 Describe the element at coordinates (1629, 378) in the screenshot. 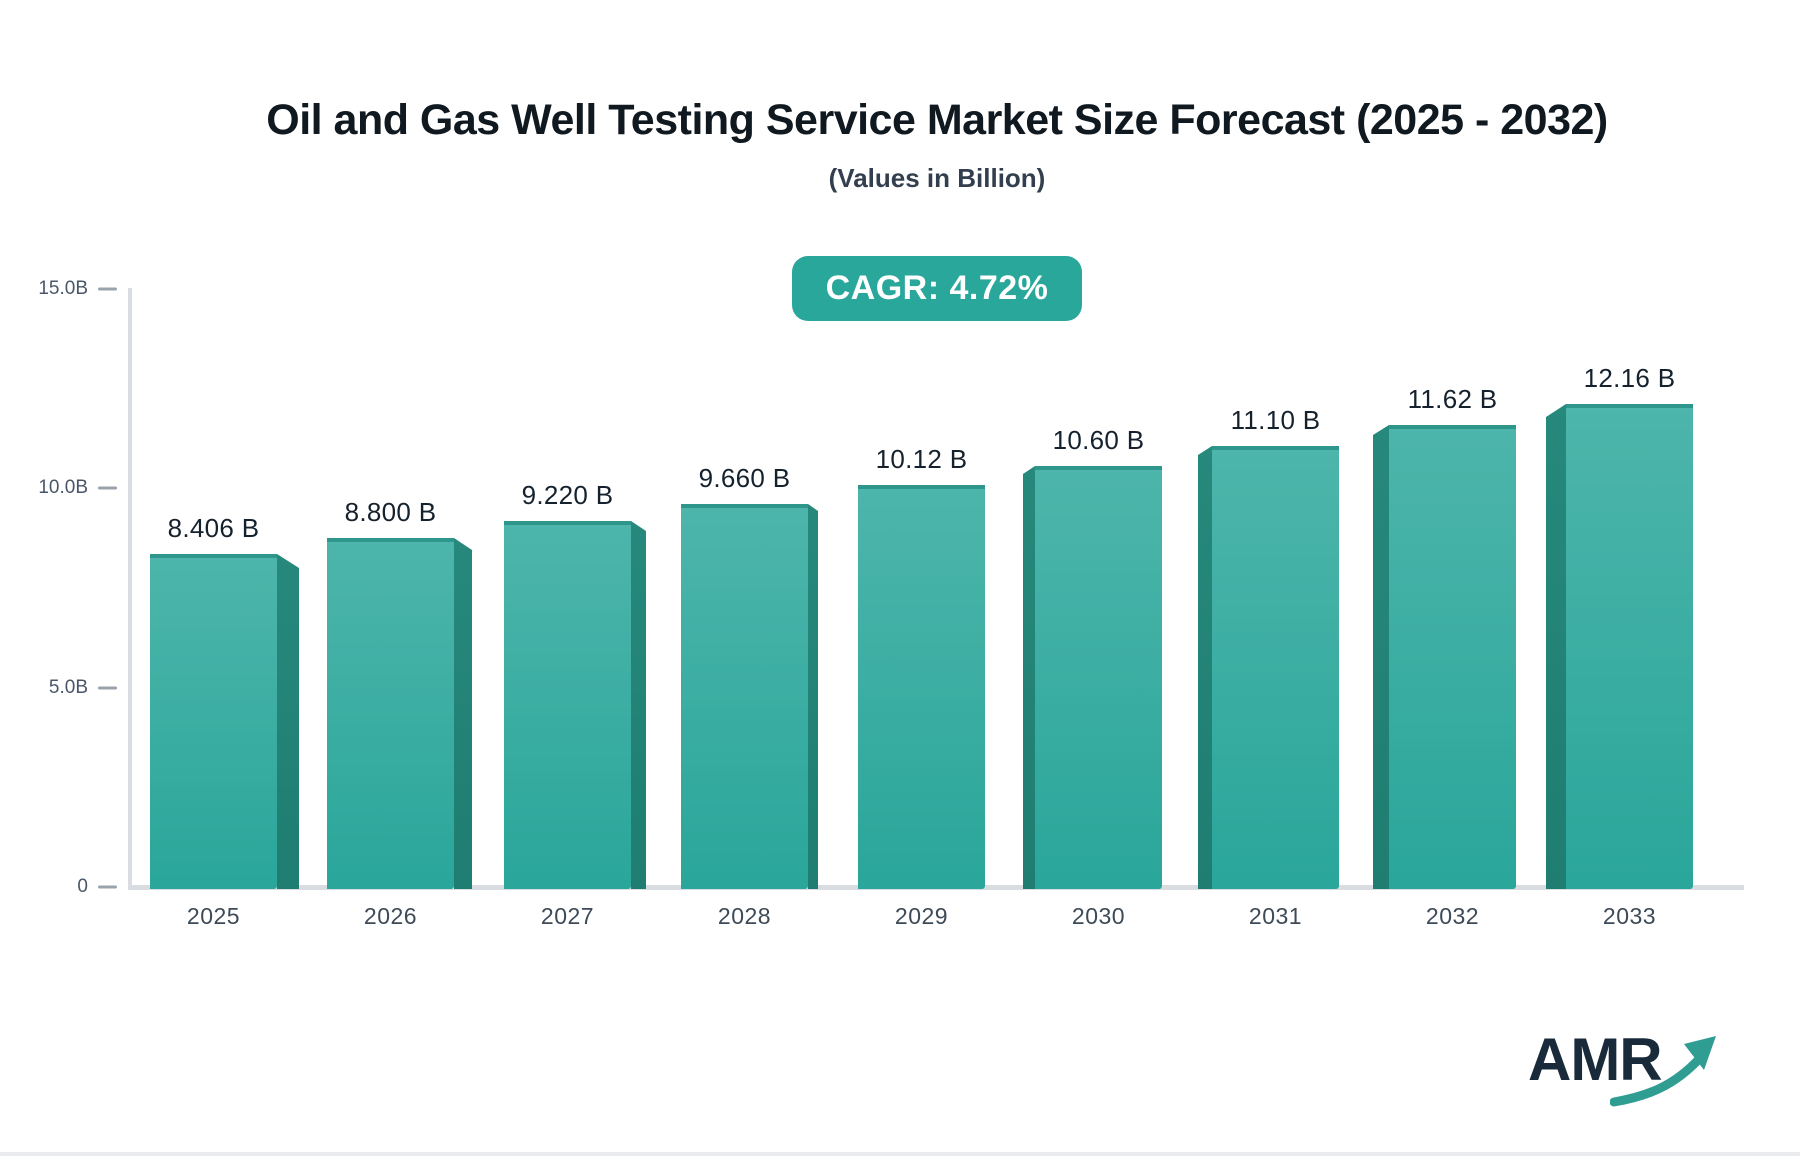

I see `bar-value-label: 12.16 B` at that location.